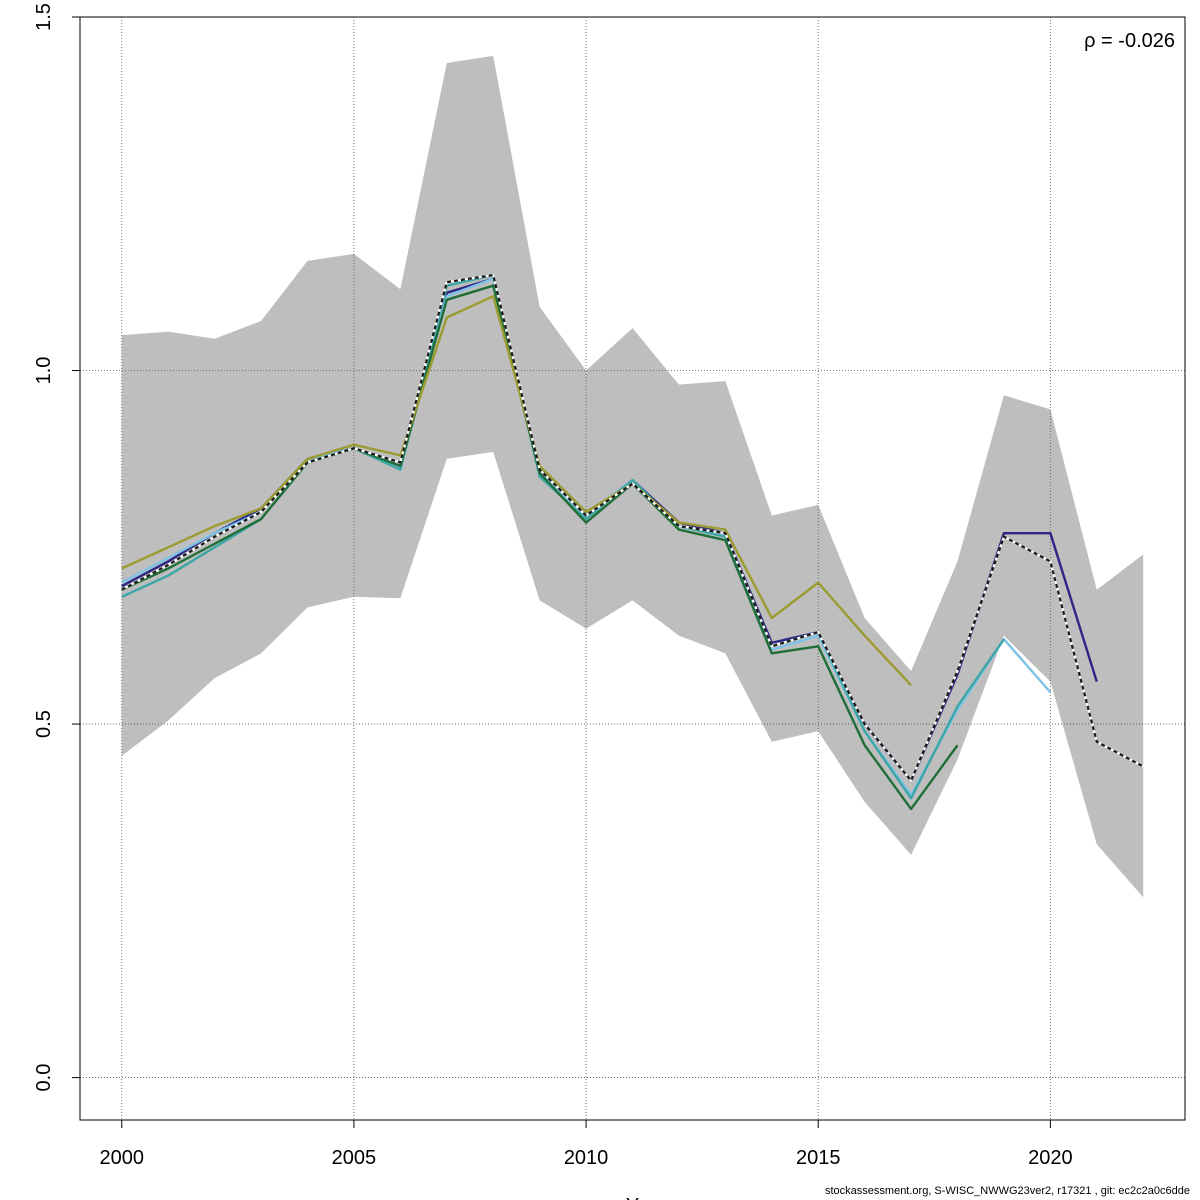 Image resolution: width=1200 pixels, height=1200 pixels. What do you see at coordinates (632, 1197) in the screenshot?
I see `x-axis-title: Y` at bounding box center [632, 1197].